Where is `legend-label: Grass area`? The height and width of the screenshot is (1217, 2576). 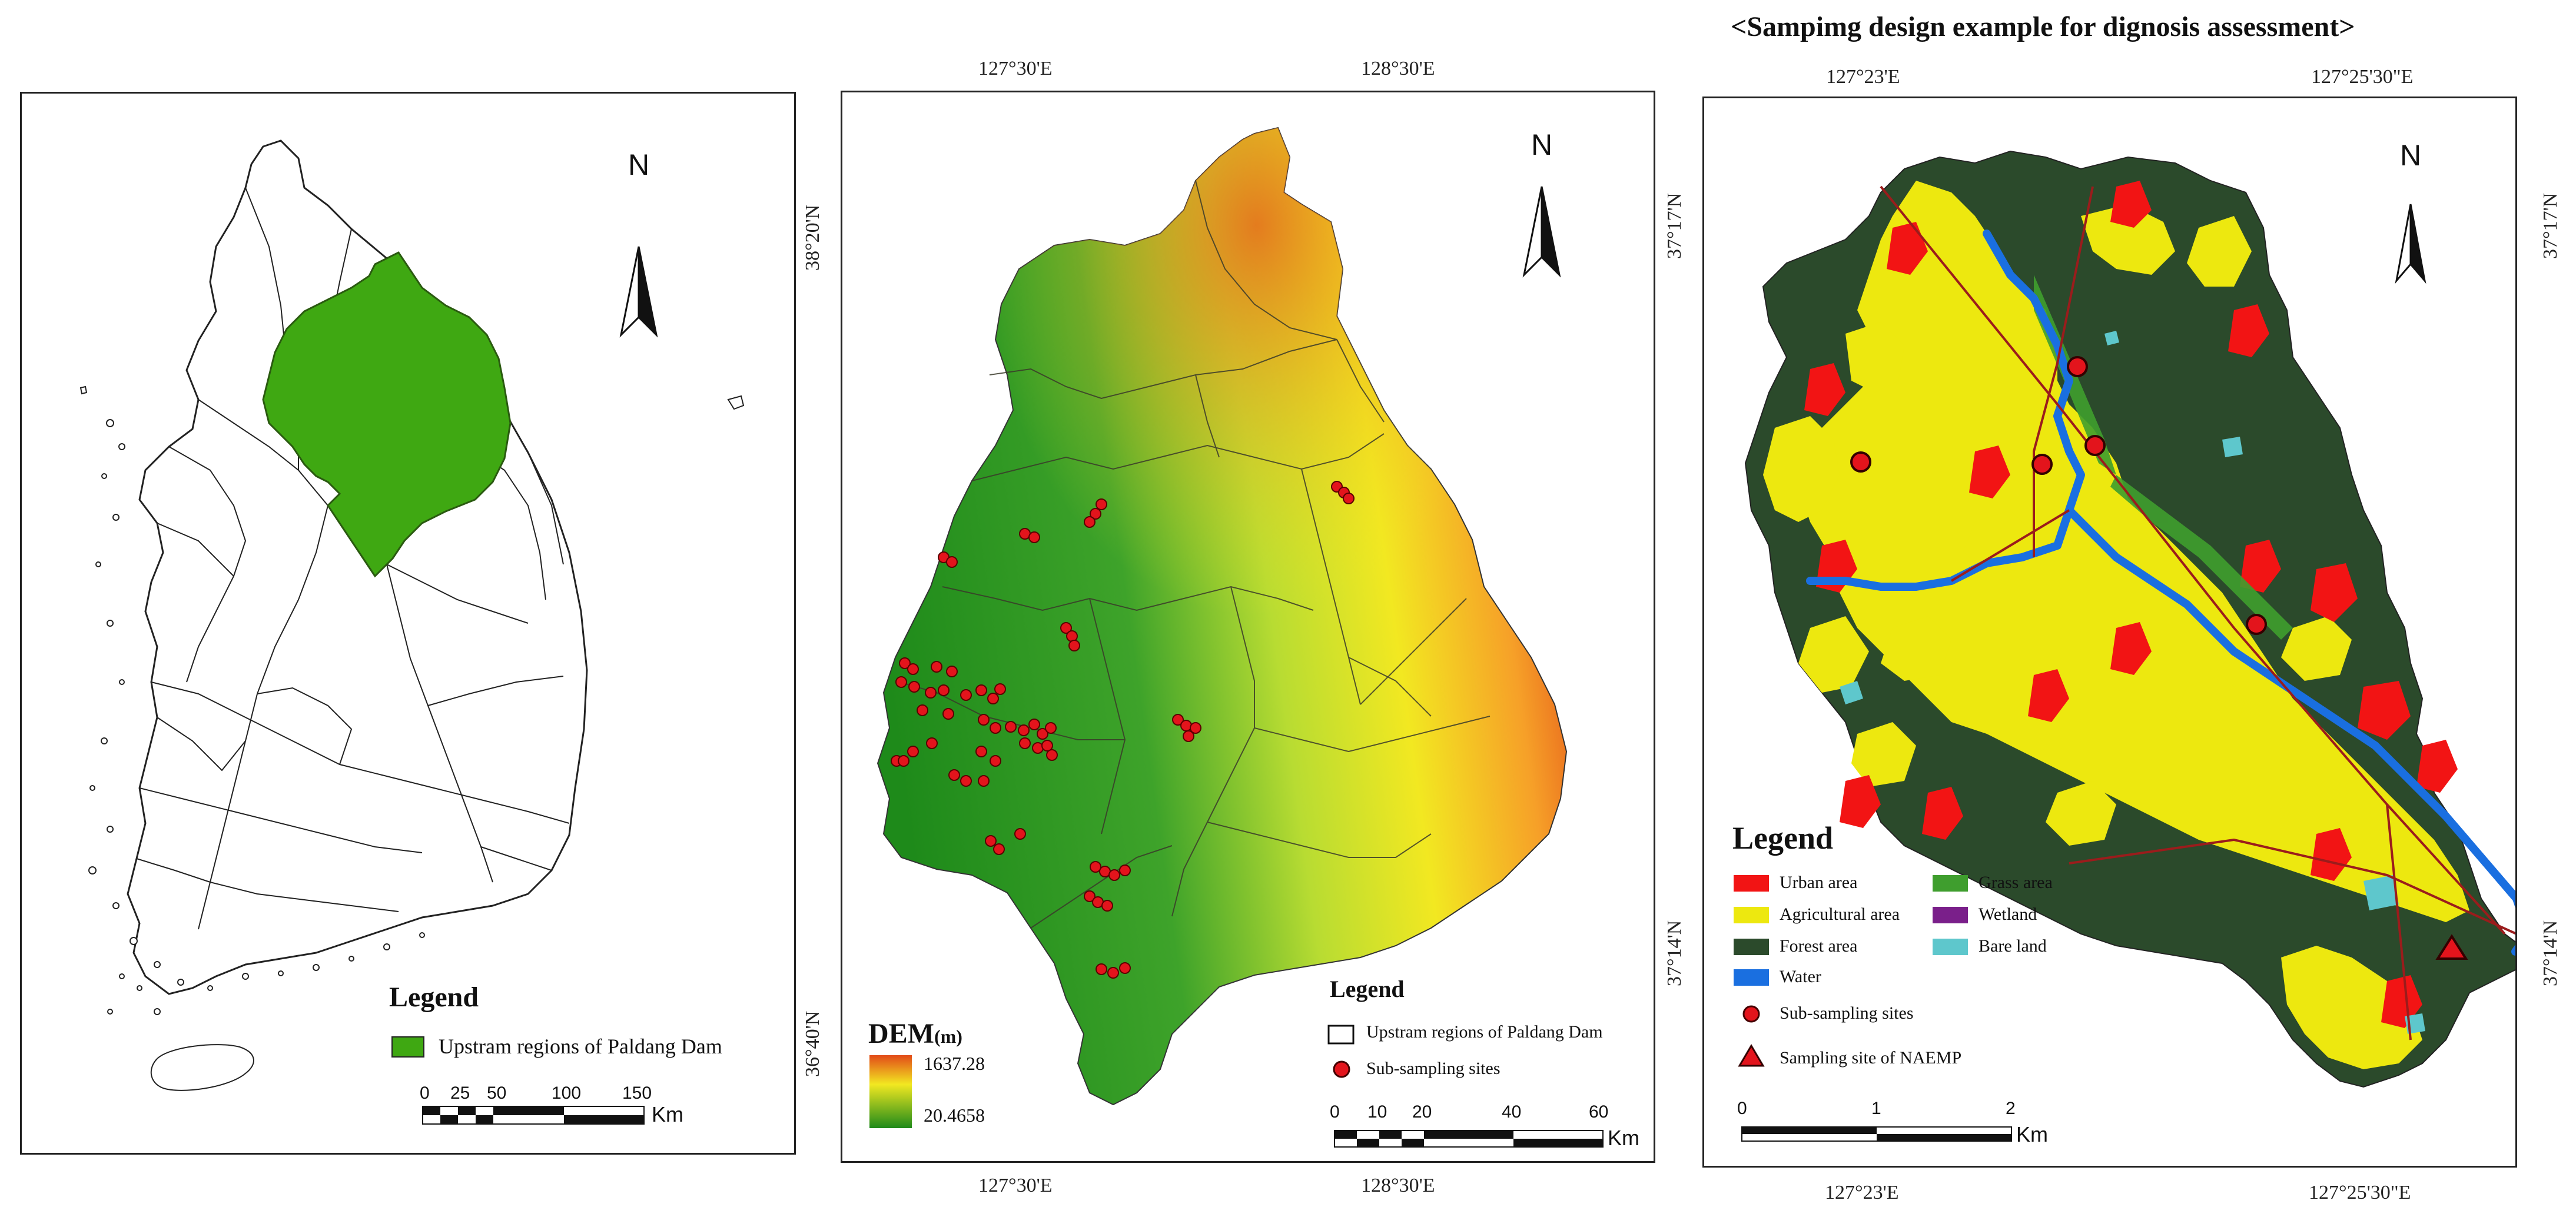
legend-label: Grass area is located at coordinates (2016, 883).